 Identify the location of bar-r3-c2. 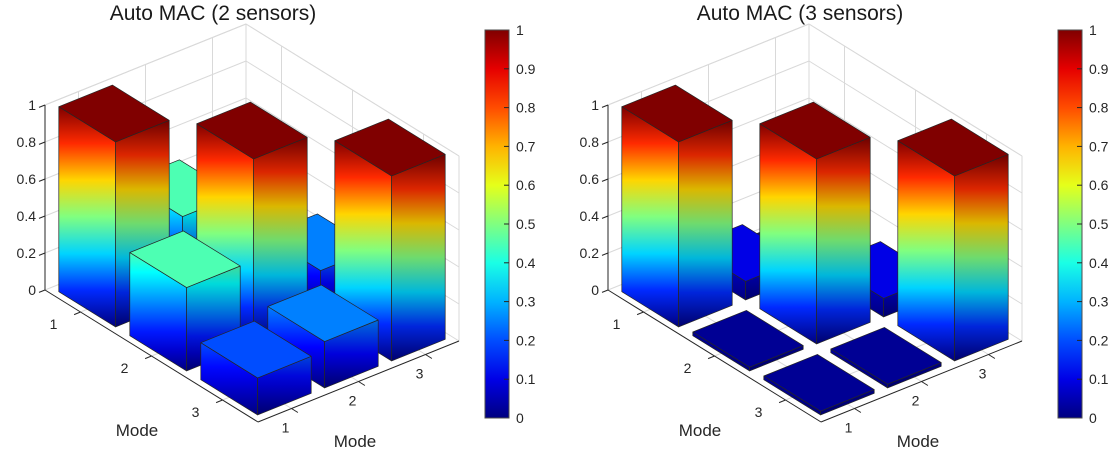
(886, 358).